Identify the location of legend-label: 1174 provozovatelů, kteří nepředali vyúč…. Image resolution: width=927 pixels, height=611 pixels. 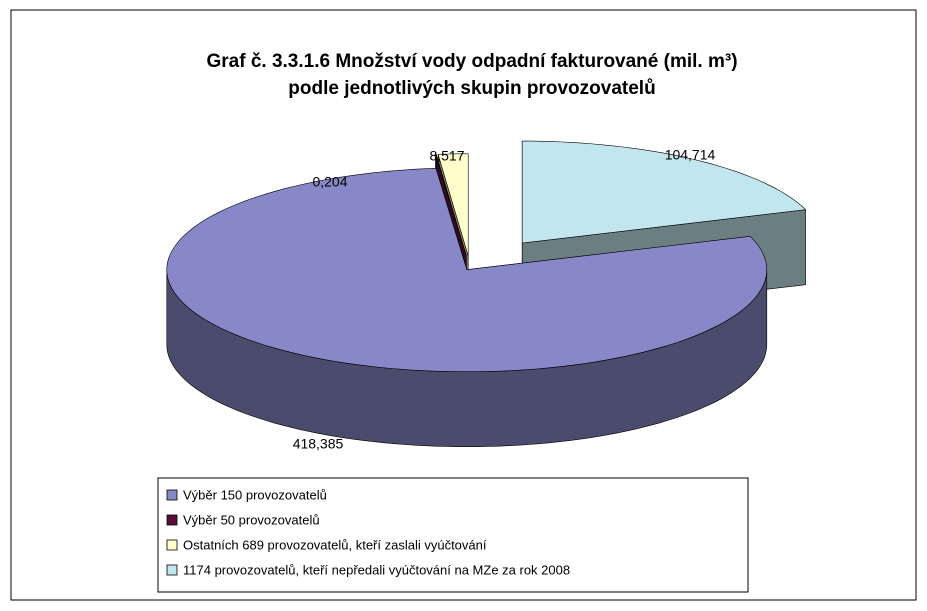
(376, 569).